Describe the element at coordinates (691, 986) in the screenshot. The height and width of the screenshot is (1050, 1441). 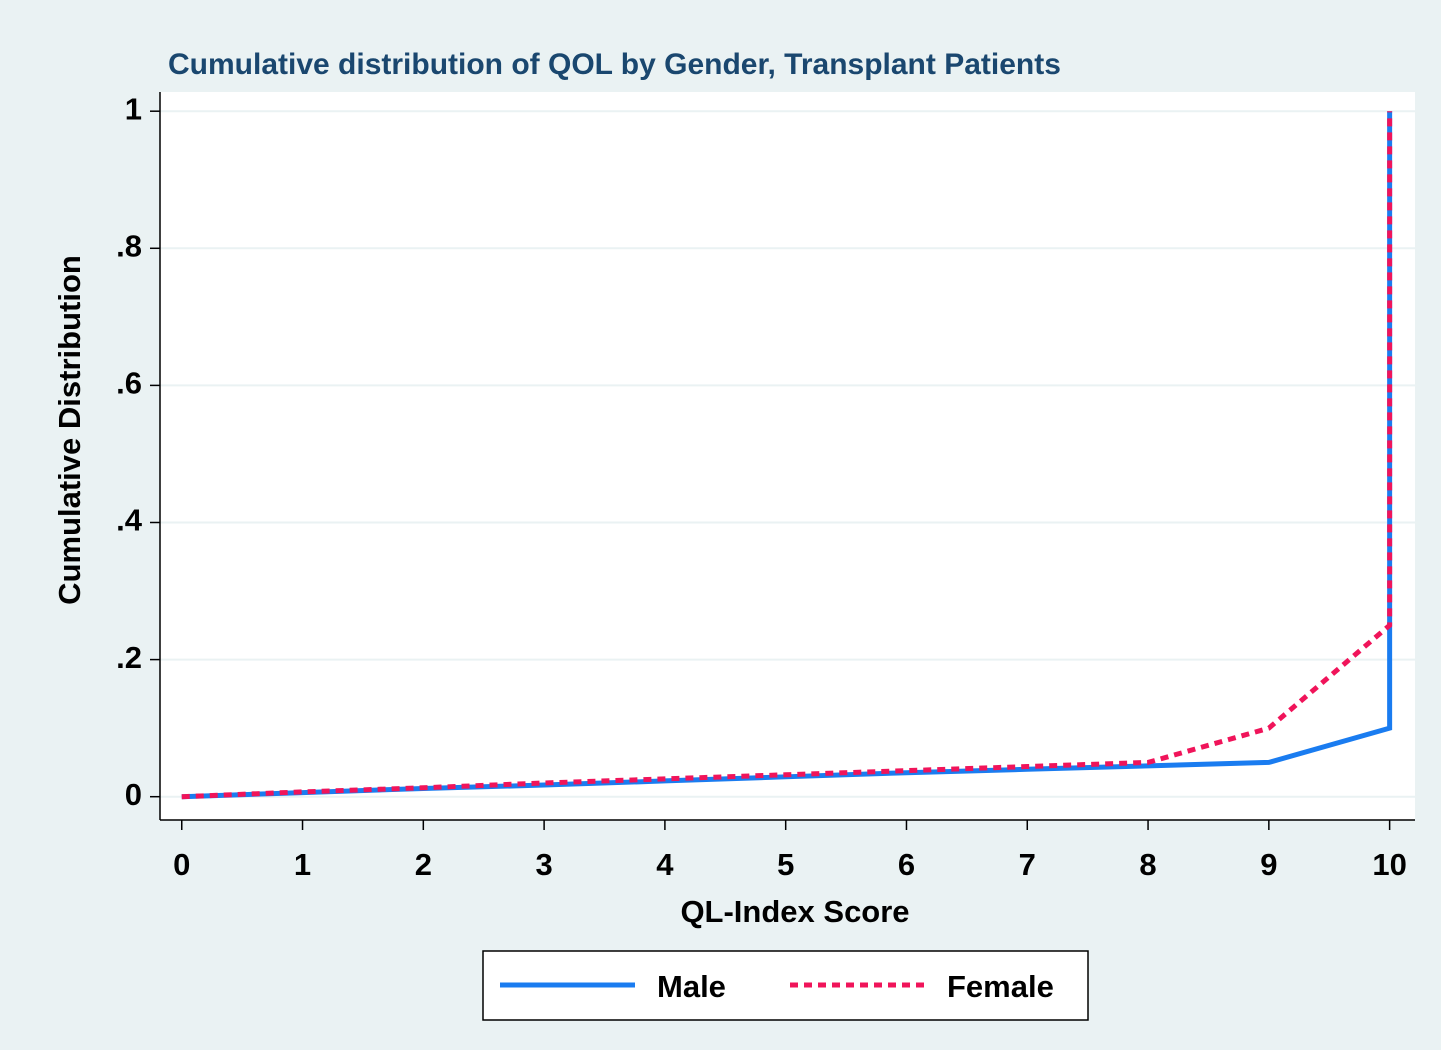
I see `legend-label: Male` at that location.